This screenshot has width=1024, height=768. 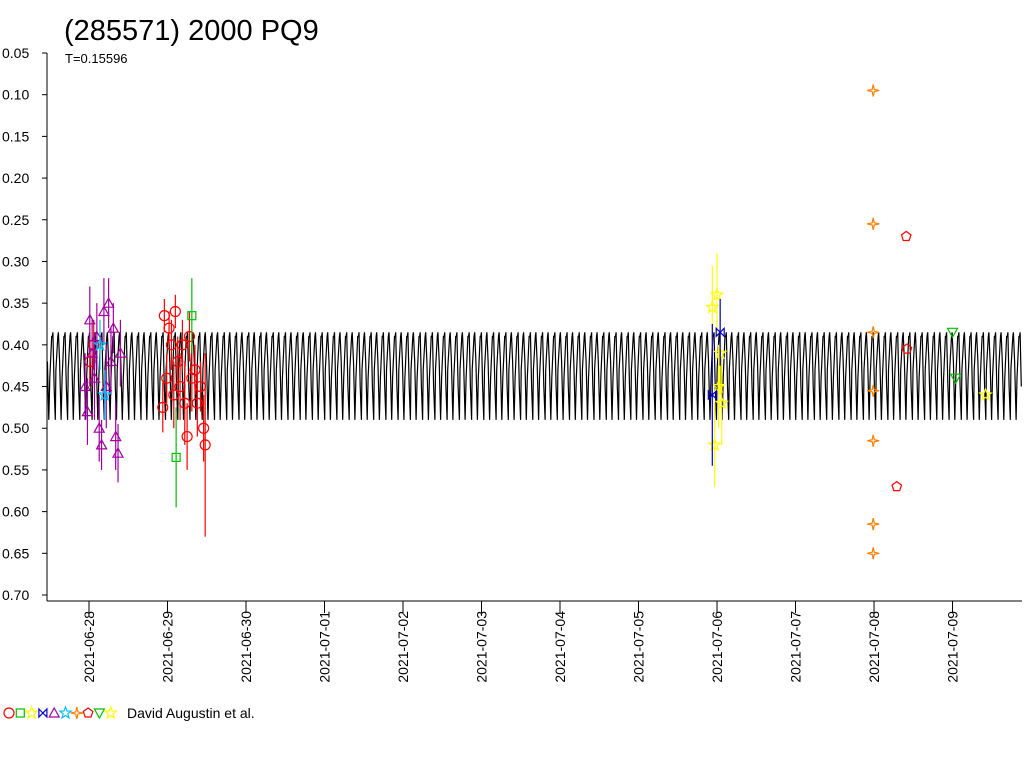 What do you see at coordinates (639, 647) in the screenshot?
I see `x-tick-label: 2021-07-05` at bounding box center [639, 647].